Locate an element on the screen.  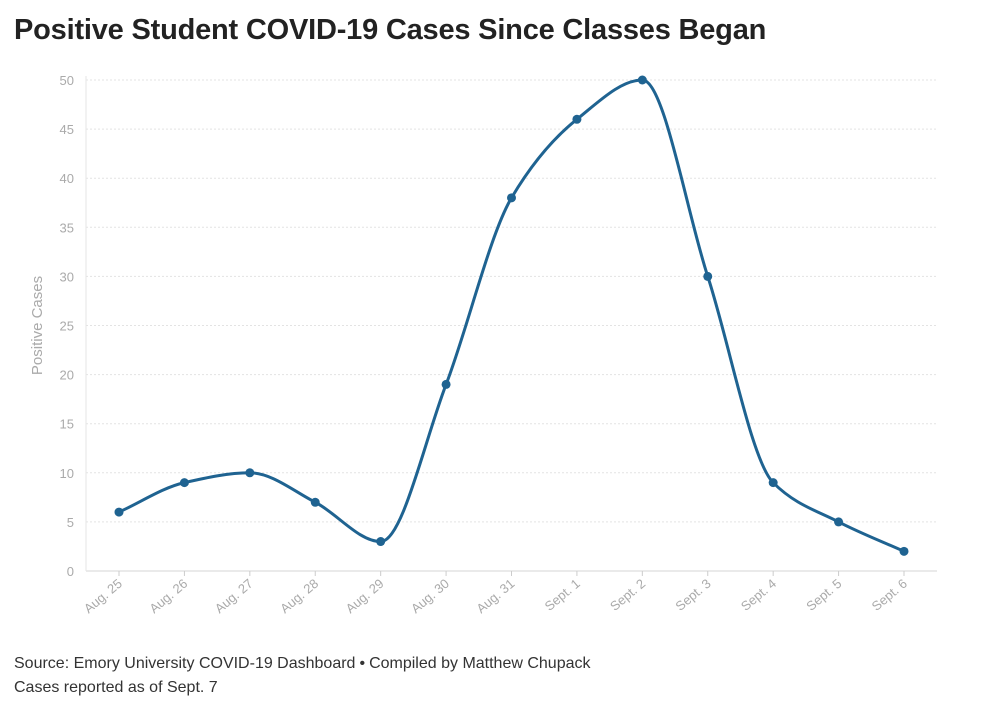
x-tick-label: Sept. 4 is located at coordinates (758, 595).